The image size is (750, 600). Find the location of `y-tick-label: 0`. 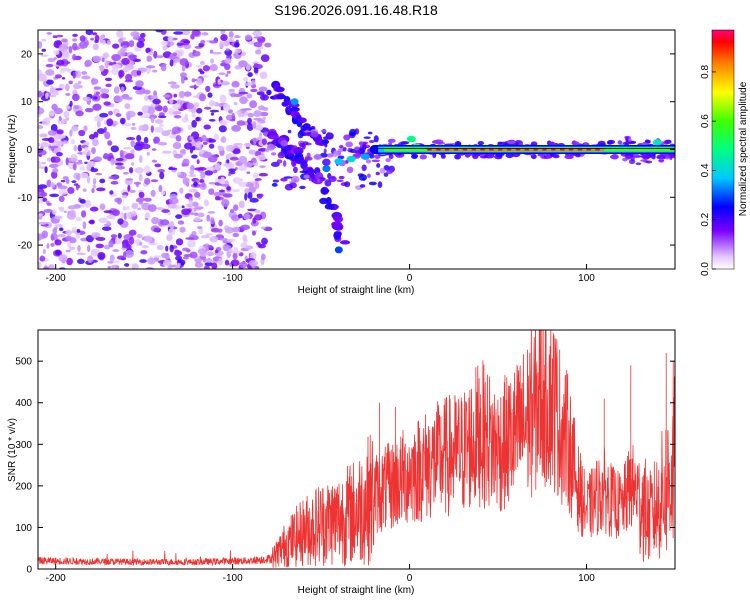

y-tick-label: 0 is located at coordinates (29, 150).